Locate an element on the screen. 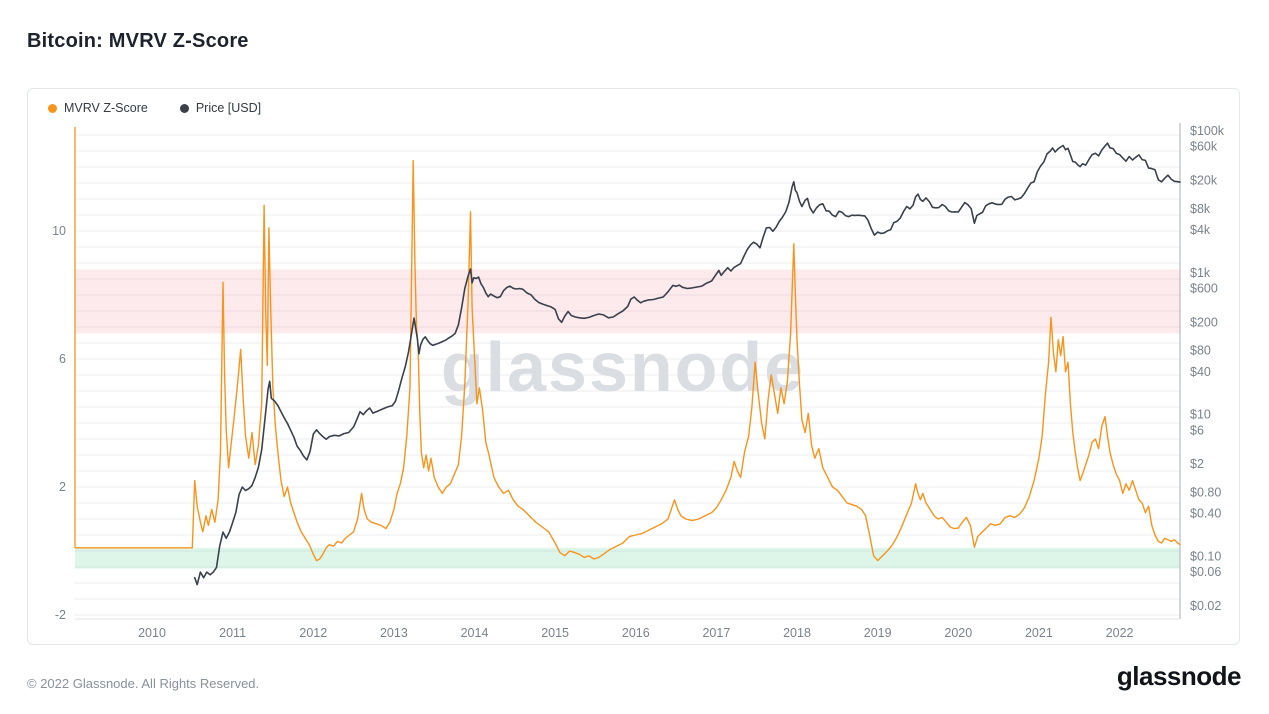 The width and height of the screenshot is (1269, 714). svg-text: 10 is located at coordinates (59, 231).